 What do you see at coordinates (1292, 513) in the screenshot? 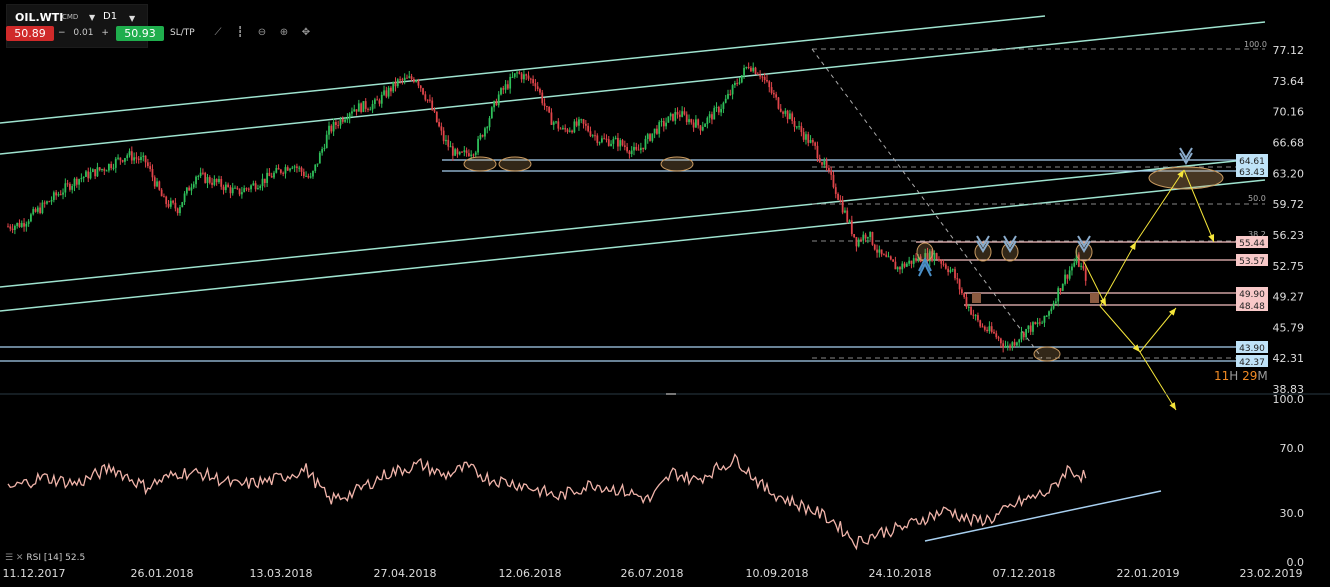
I see `rsi-tick: 30.0` at bounding box center [1292, 513].